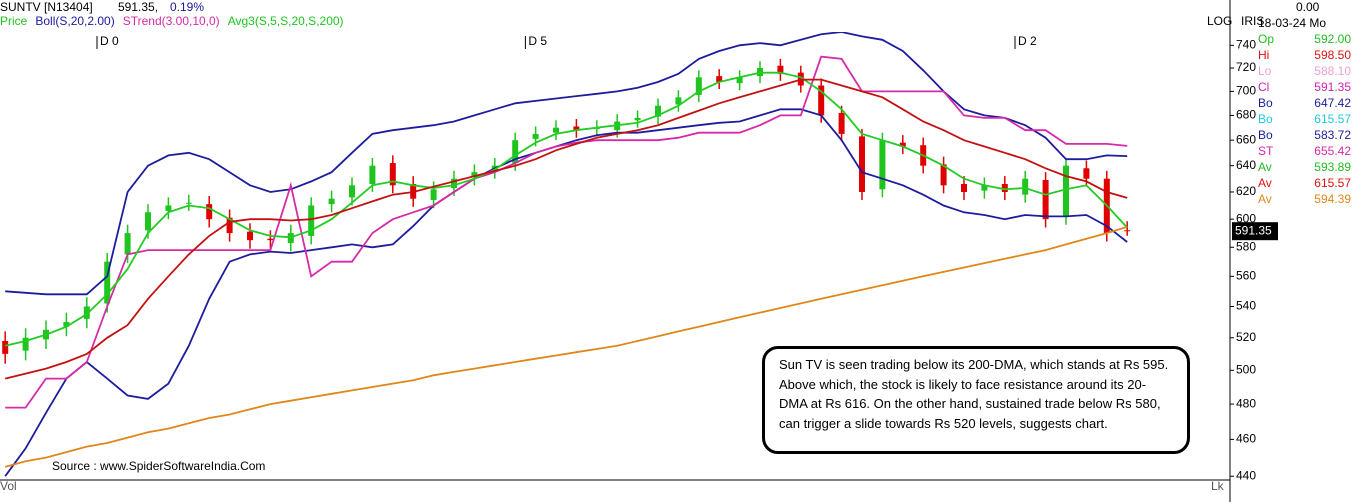 Image resolution: width=1352 pixels, height=502 pixels. Describe the element at coordinates (1246, 475) in the screenshot. I see `y-tick-label: 440` at that location.